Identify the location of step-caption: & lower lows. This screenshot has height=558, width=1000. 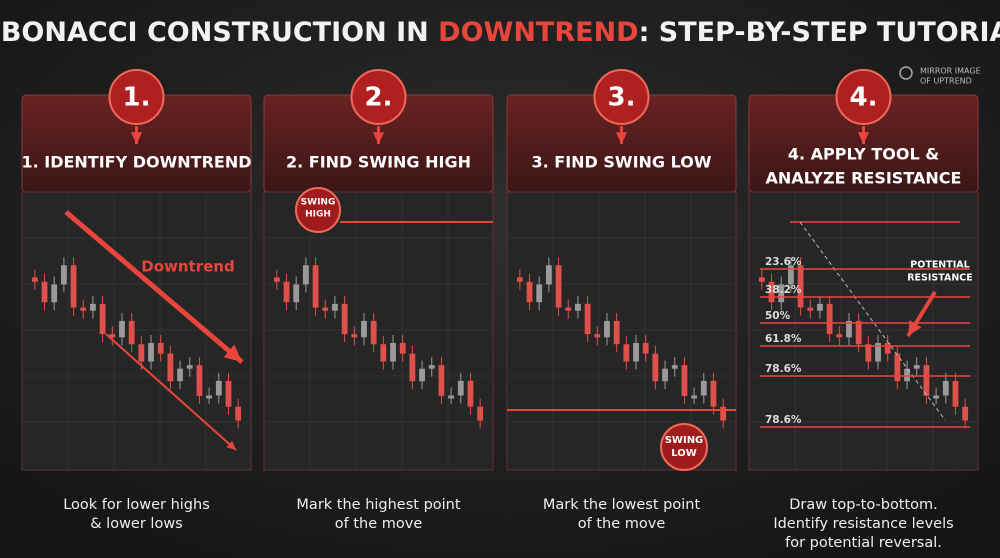
(136, 524).